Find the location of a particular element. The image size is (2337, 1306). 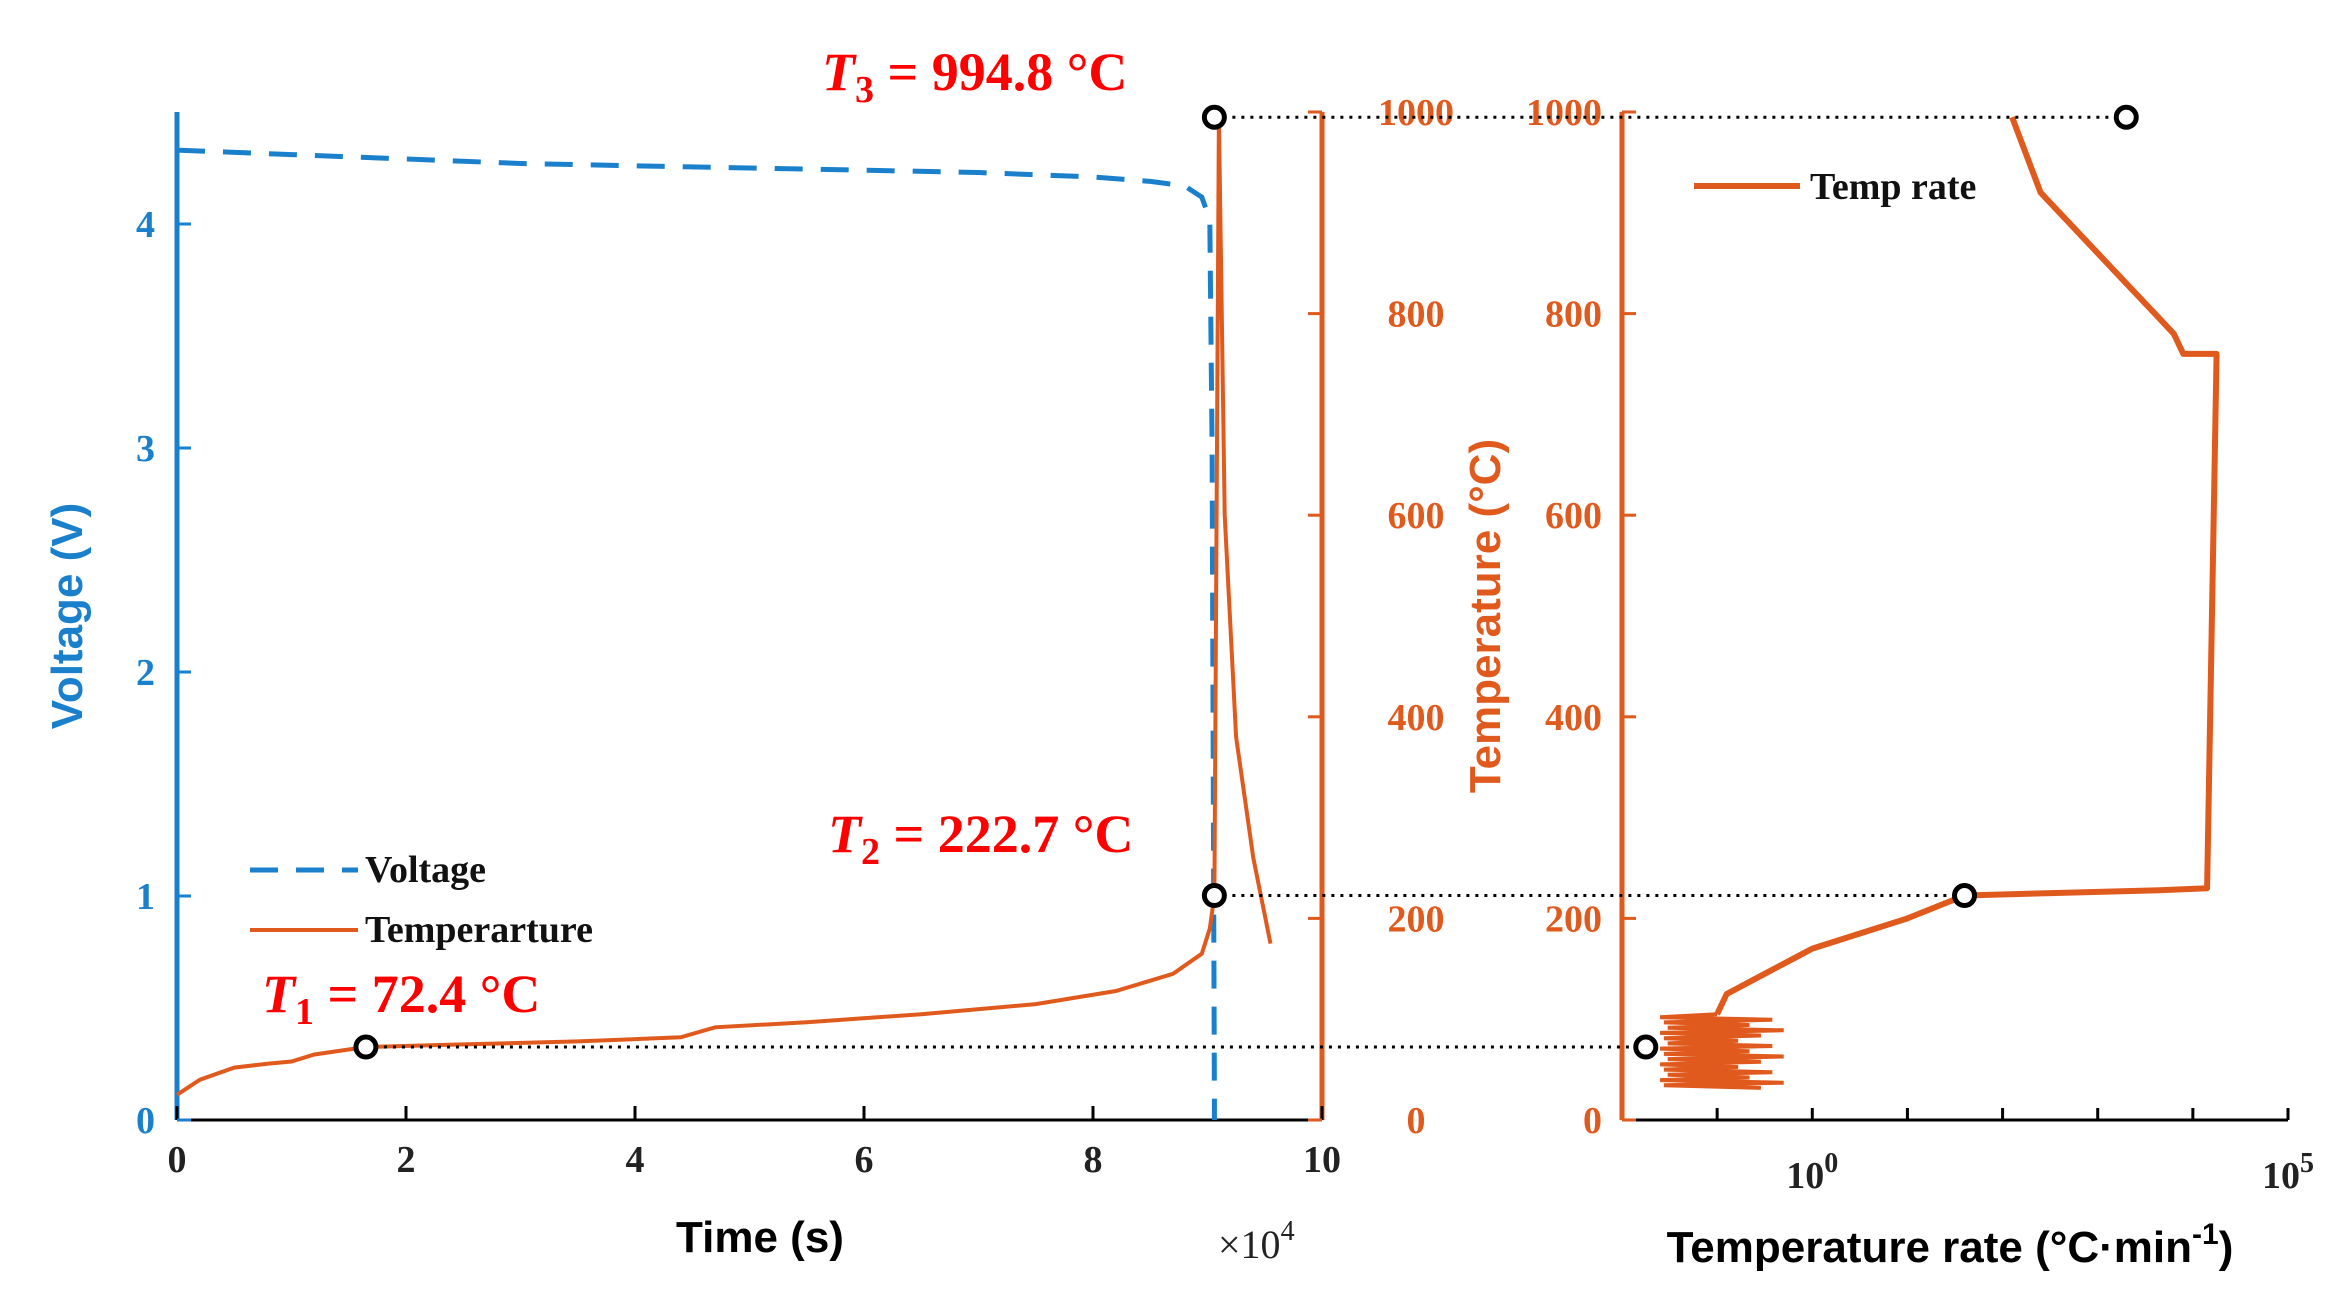

marker-right-t3 is located at coordinates (2126, 117).